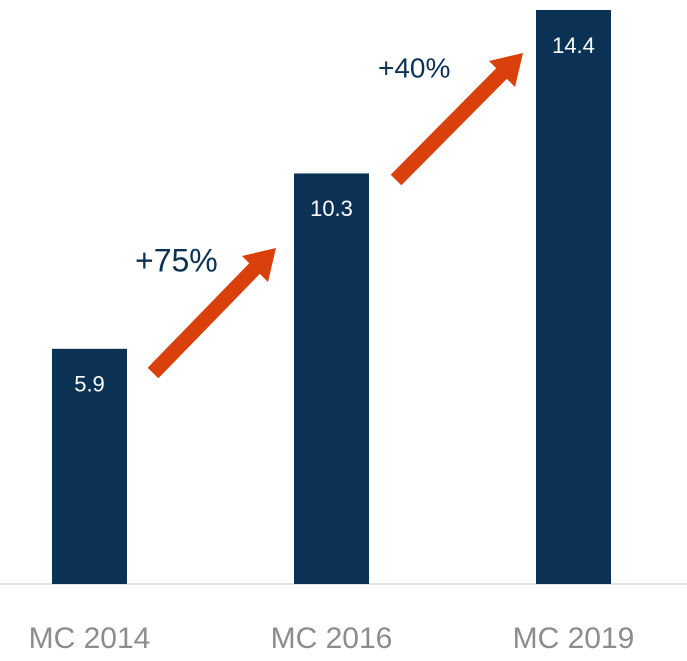 This screenshot has height=661, width=687. I want to click on value-label: 10.3, so click(331, 208).